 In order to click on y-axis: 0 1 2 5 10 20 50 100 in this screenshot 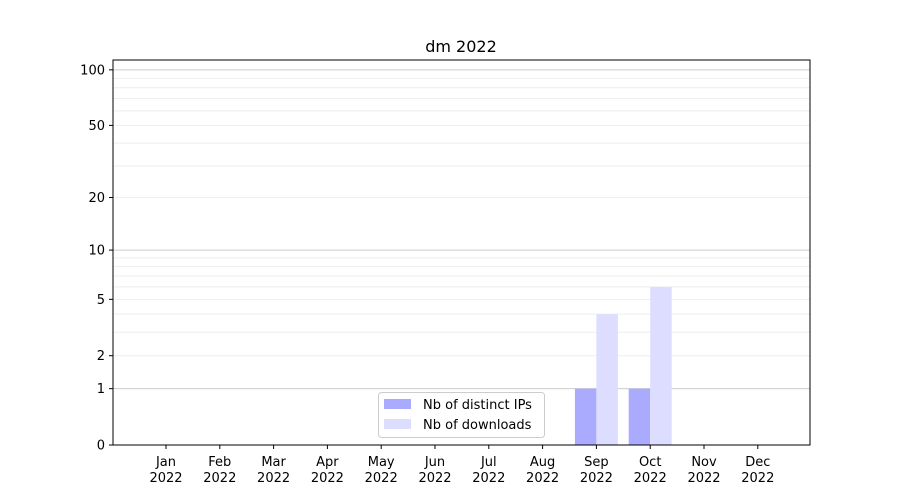, I will do `click(96, 258)`.